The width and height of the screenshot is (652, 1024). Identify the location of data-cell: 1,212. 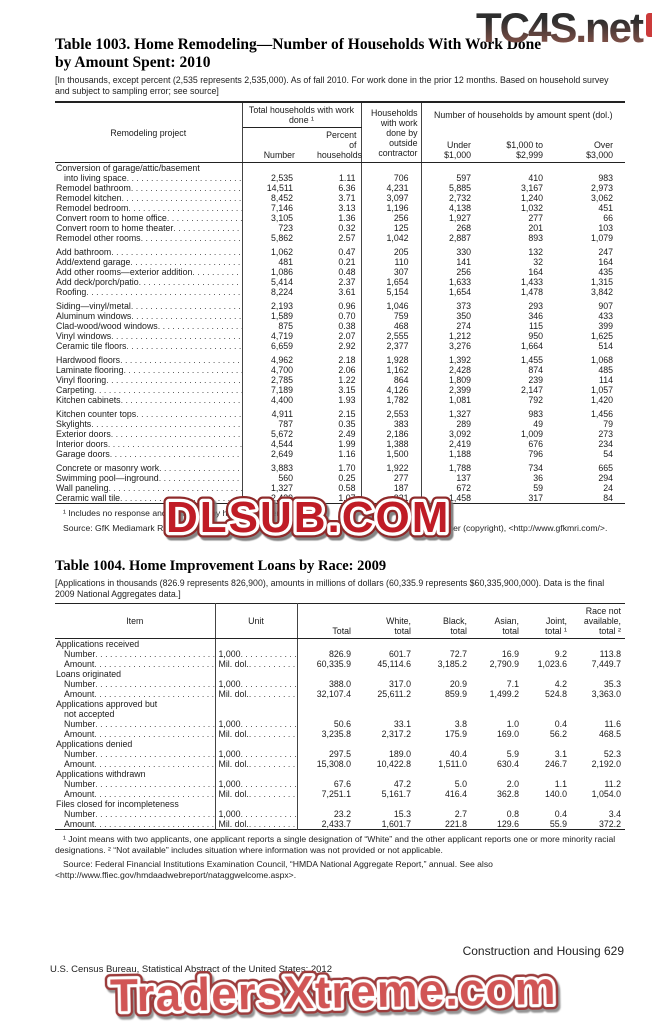
(459, 336).